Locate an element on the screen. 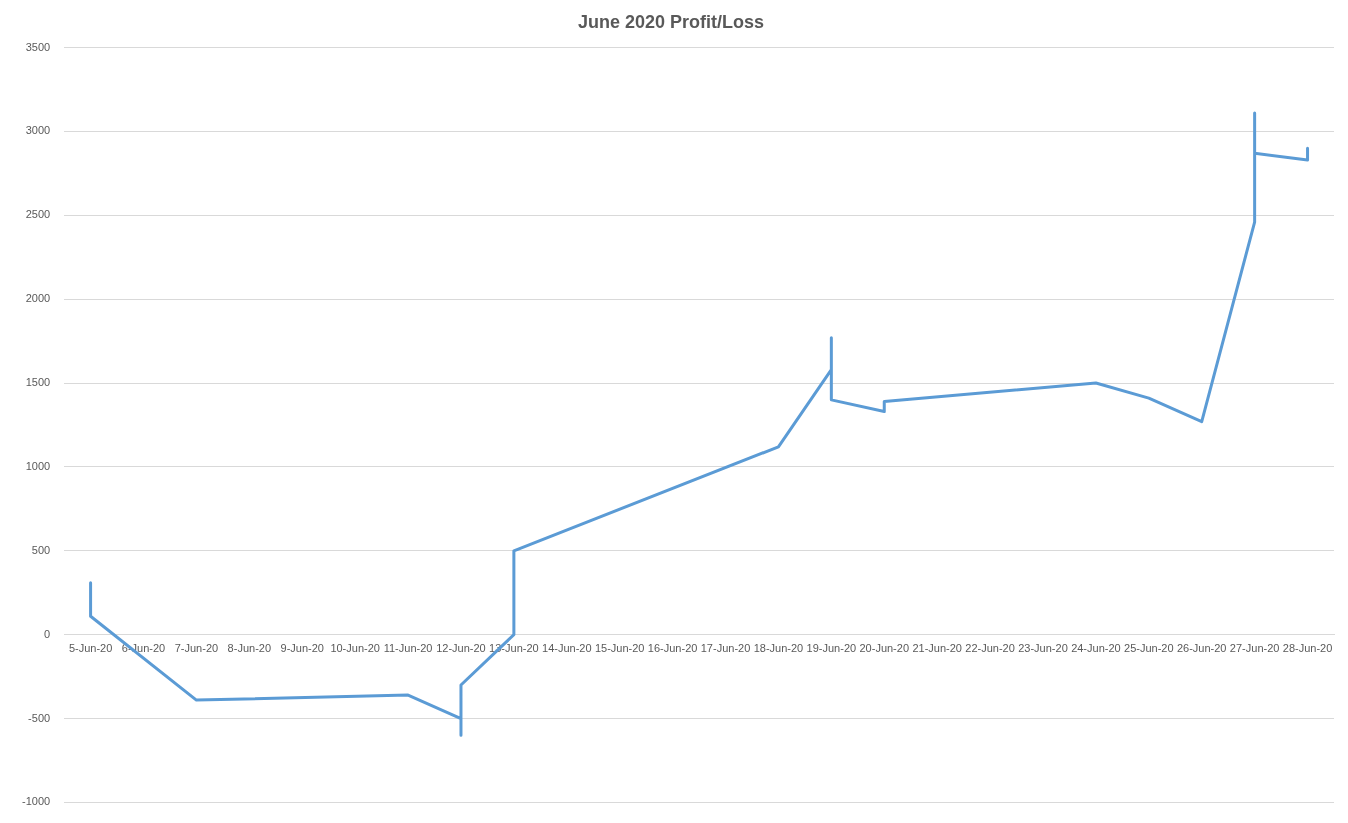  y-tick-label: 3000 is located at coordinates (38, 130).